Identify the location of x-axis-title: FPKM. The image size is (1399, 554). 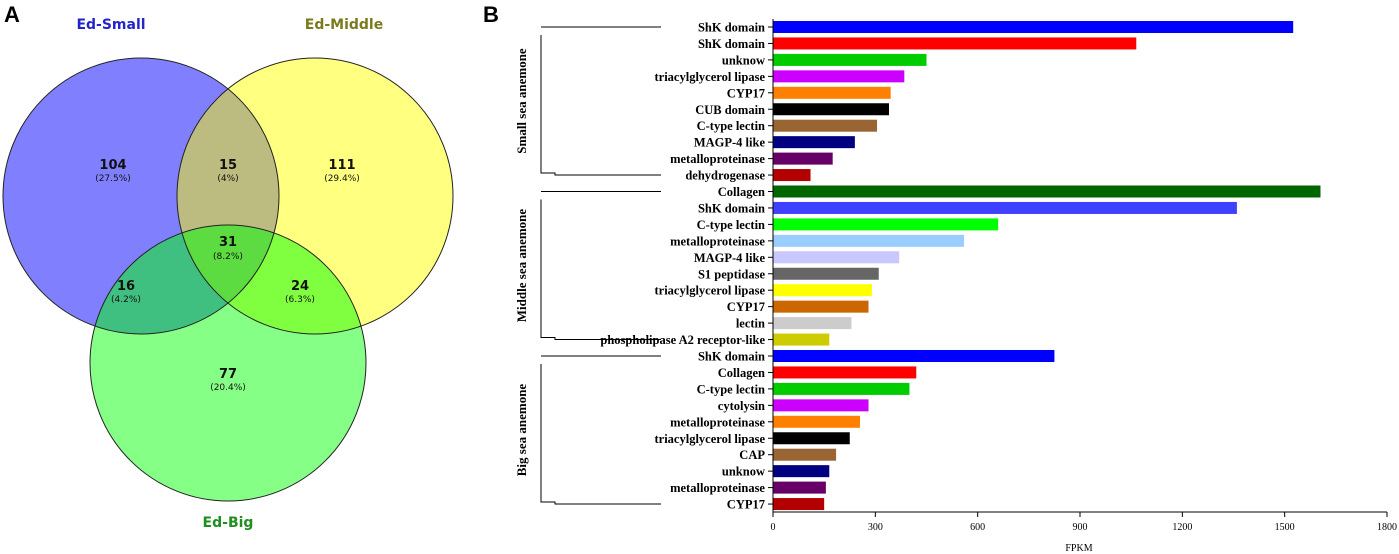
(1078, 548).